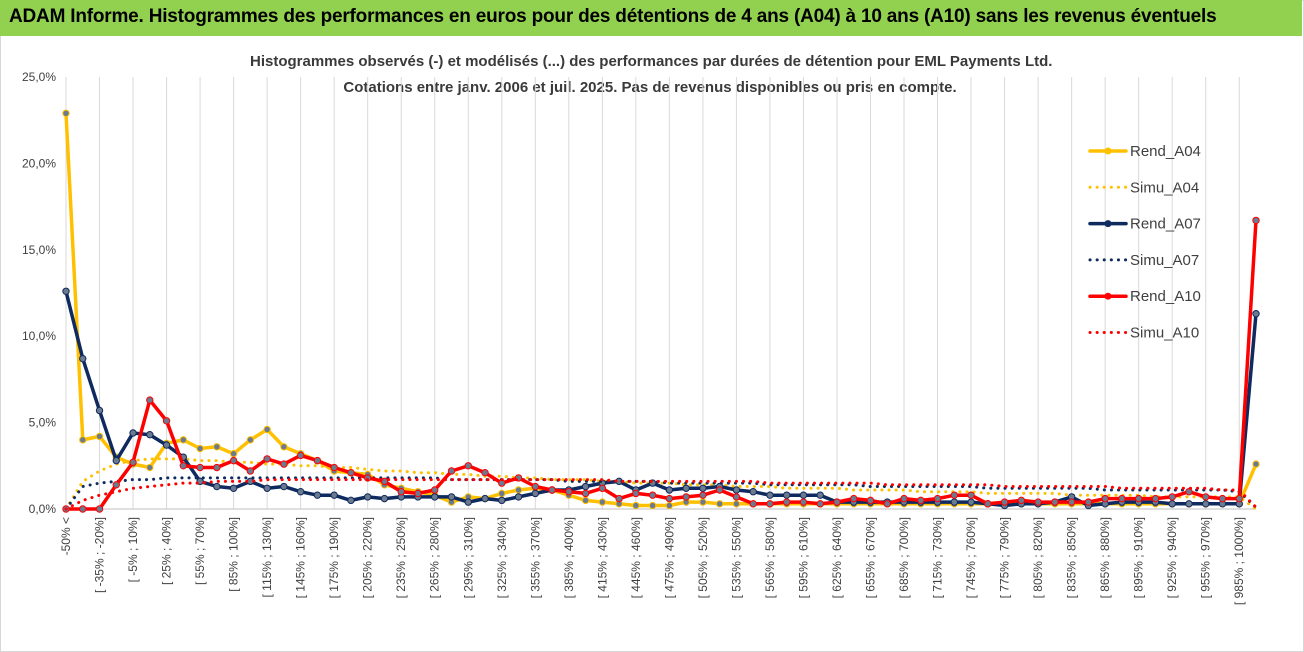 Image resolution: width=1304 pixels, height=652 pixels. Describe the element at coordinates (1005, 557) in the screenshot. I see `x-tick-label: [ 775% ; 790%]` at that location.